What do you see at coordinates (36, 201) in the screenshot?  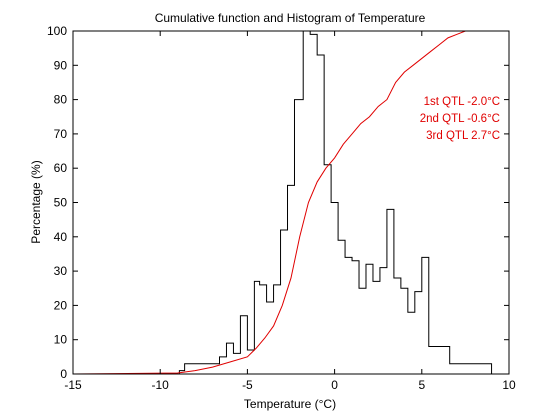 I see `y-axis-label: Percentage (%)` at bounding box center [36, 201].